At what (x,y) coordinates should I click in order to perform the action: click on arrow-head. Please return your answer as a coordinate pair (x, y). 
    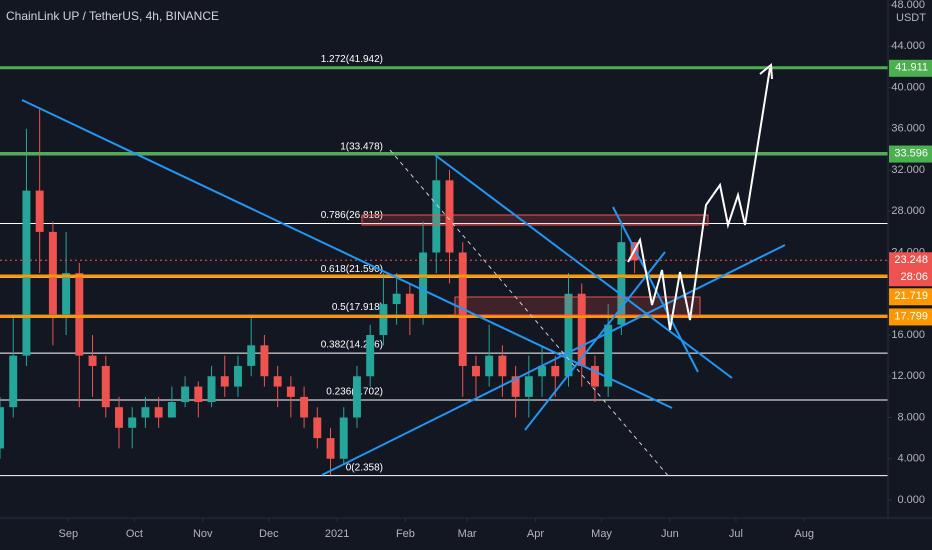
    Looking at the image, I should click on (766, 71).